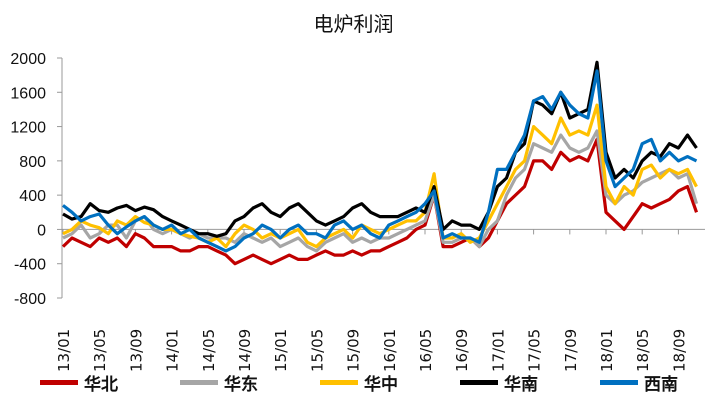 Image resolution: width=707 pixels, height=404 pixels. What do you see at coordinates (28, 93) in the screenshot?
I see `y-tick-label: 1600` at bounding box center [28, 93].